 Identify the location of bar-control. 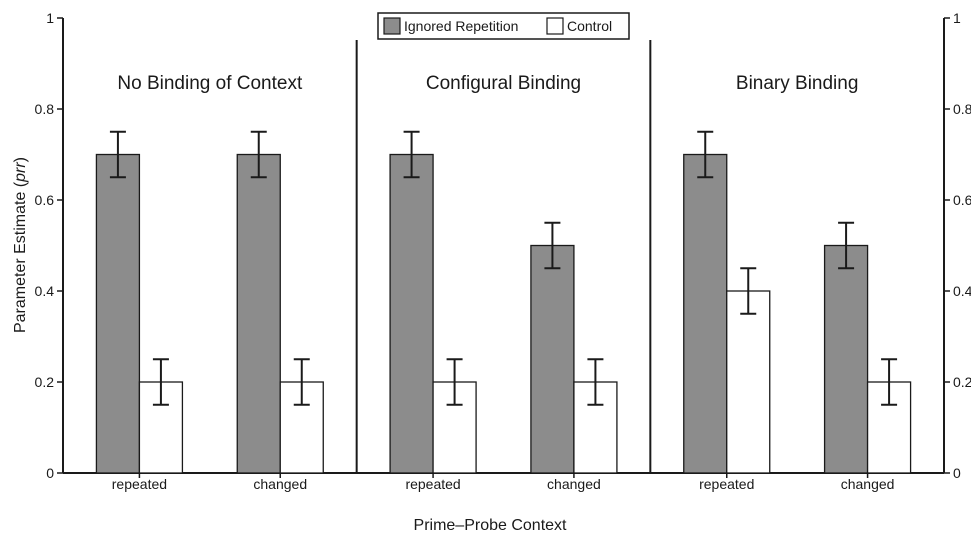
(748, 382).